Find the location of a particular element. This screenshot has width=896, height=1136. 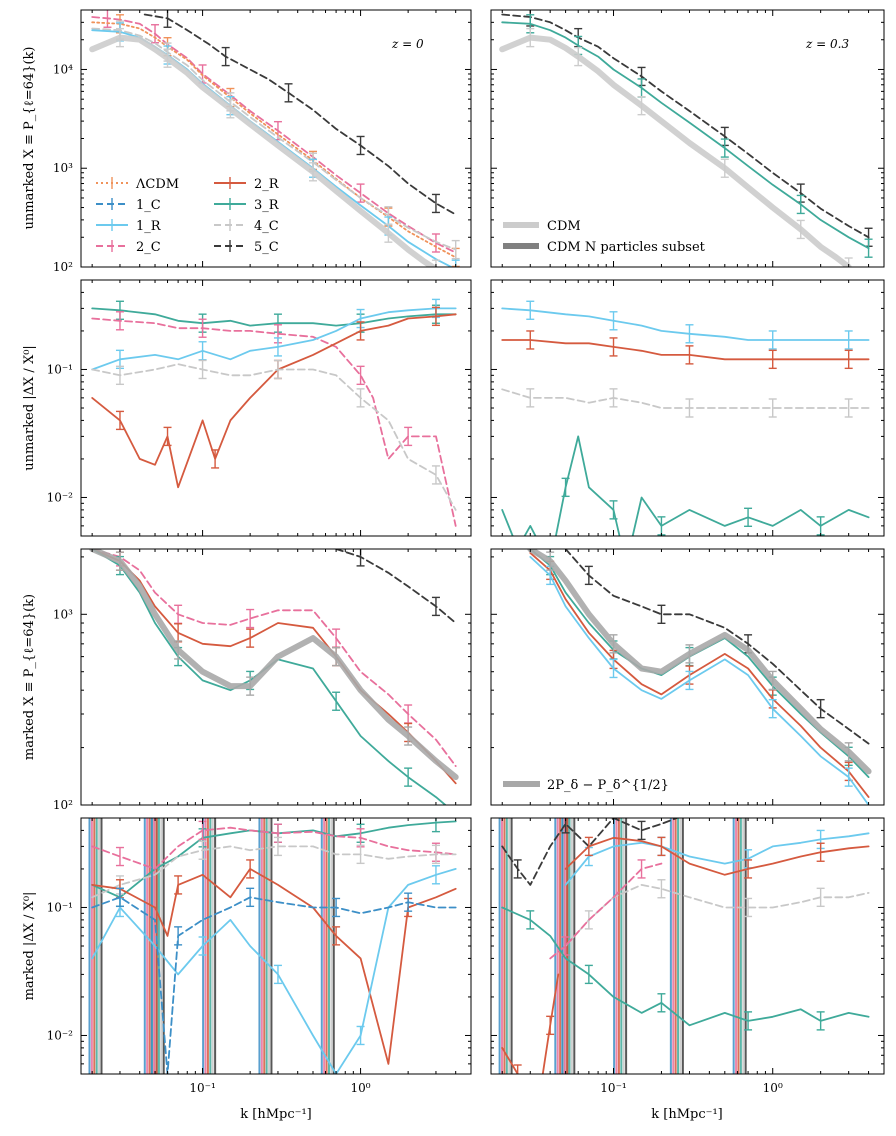

legend-label-4C: 4_C is located at coordinates (266, 226).